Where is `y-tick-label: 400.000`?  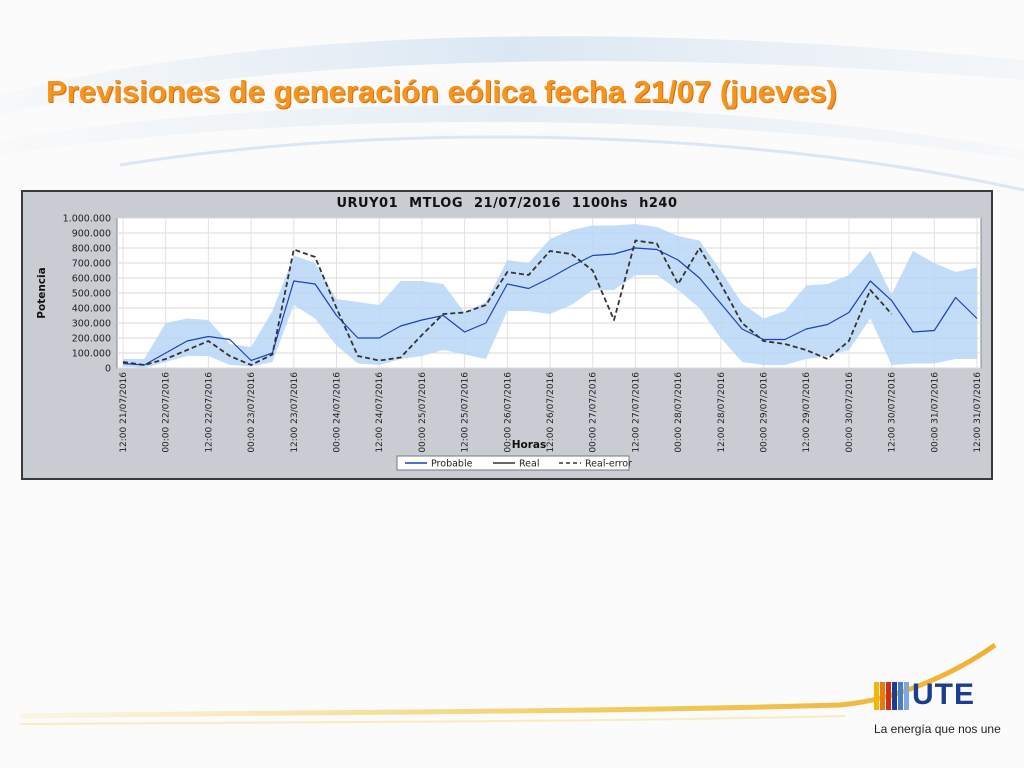
y-tick-label: 400.000 is located at coordinates (91, 309).